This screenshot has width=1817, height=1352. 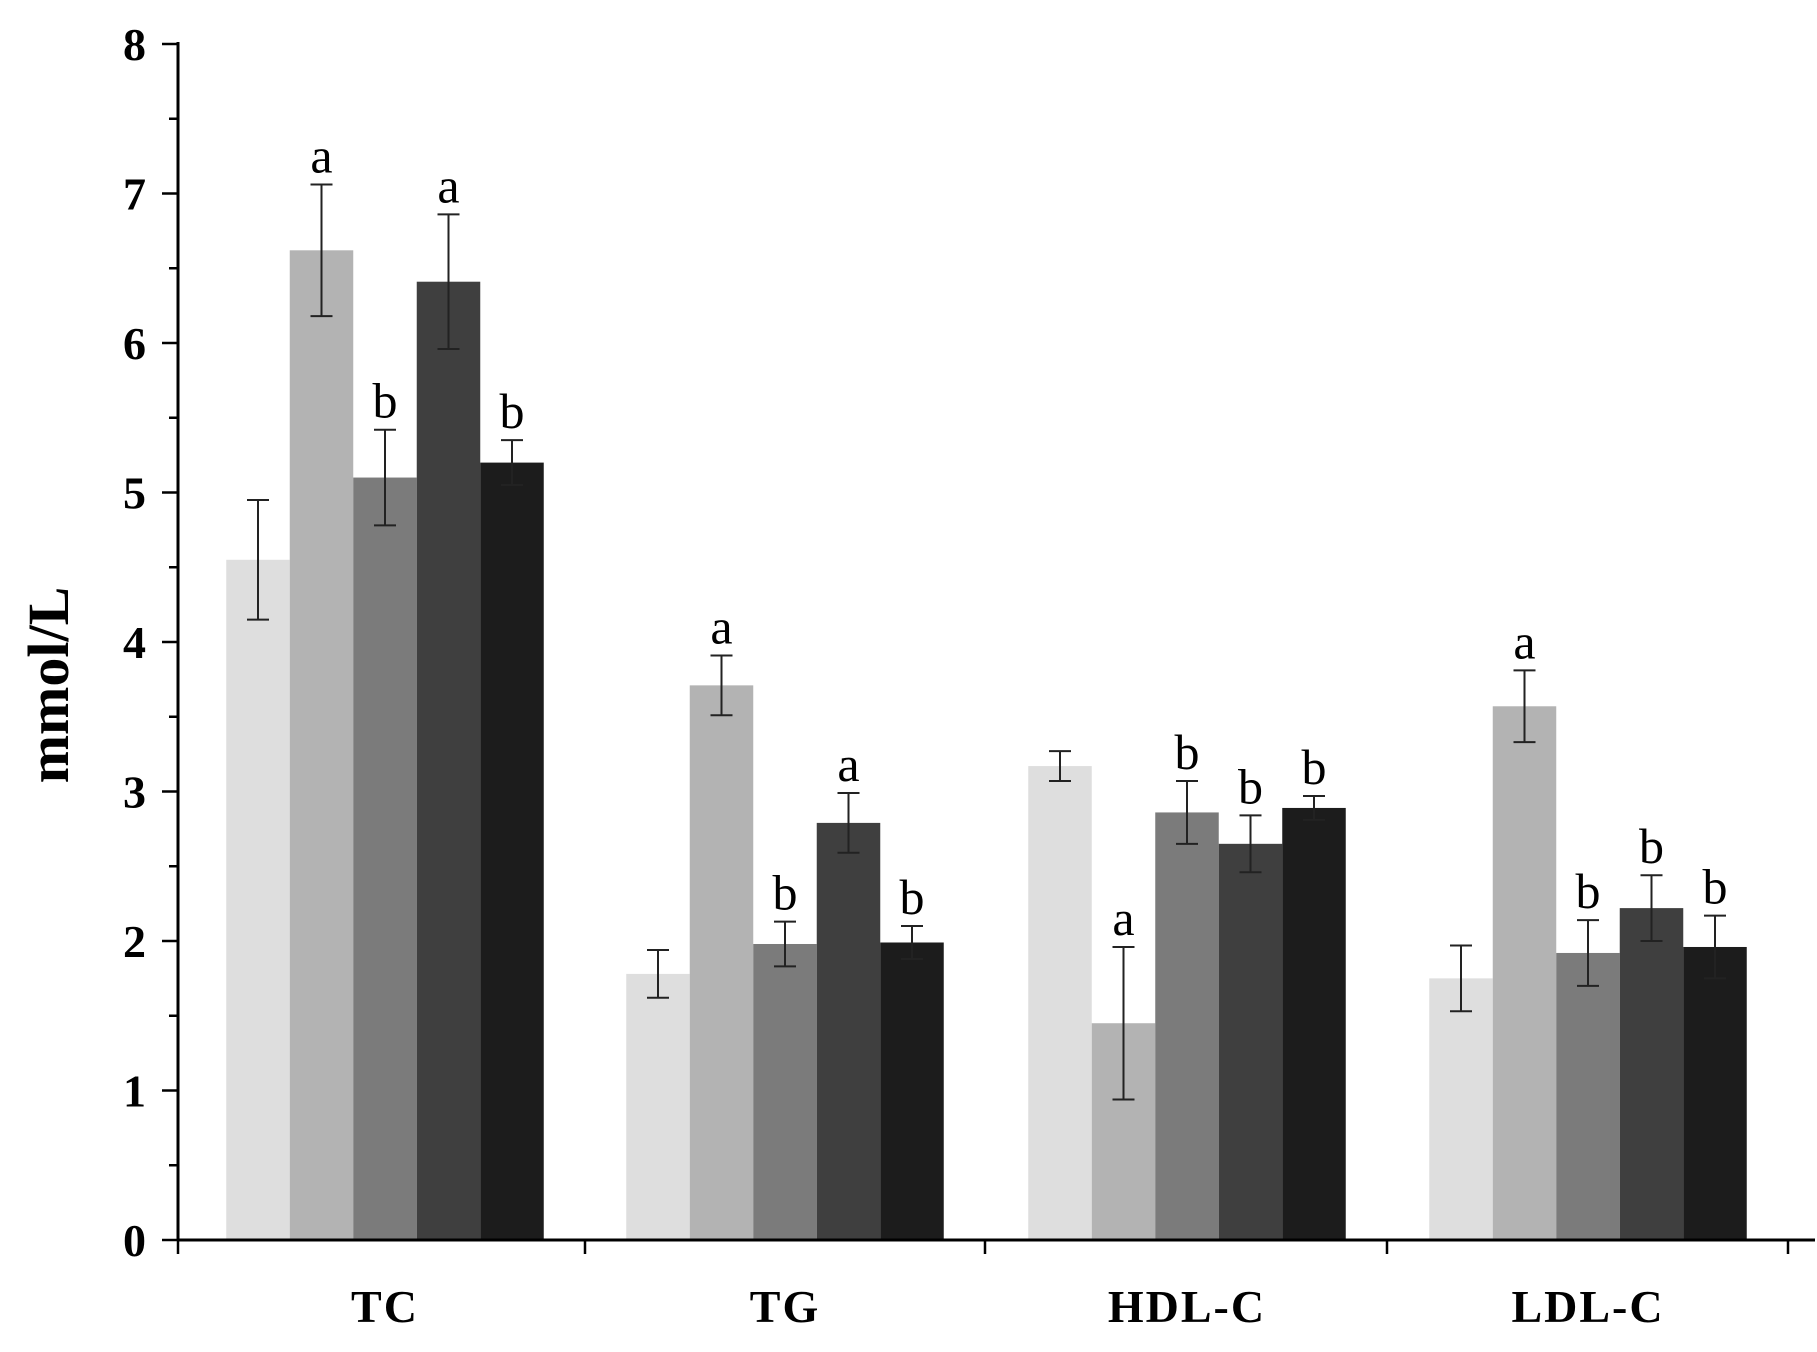 I want to click on bar-hdl-c-s1, so click(x=1060, y=1003).